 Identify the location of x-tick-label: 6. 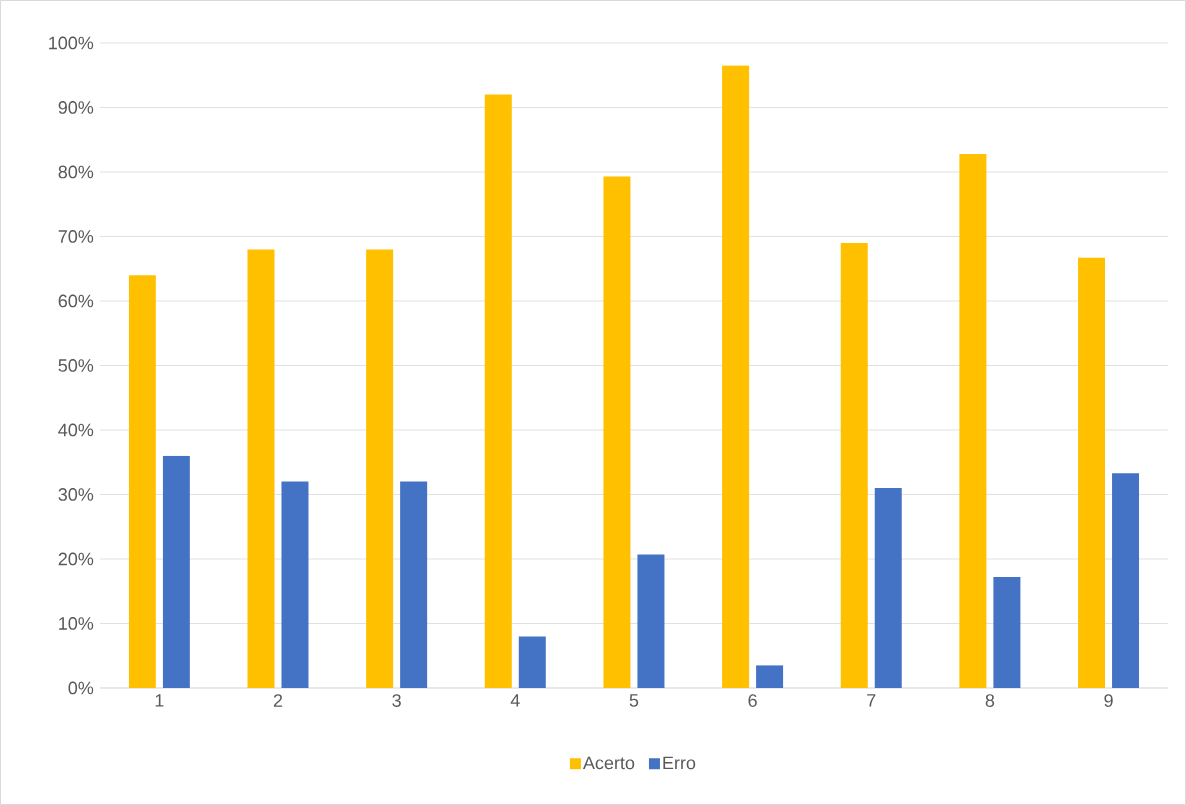
(752, 700).